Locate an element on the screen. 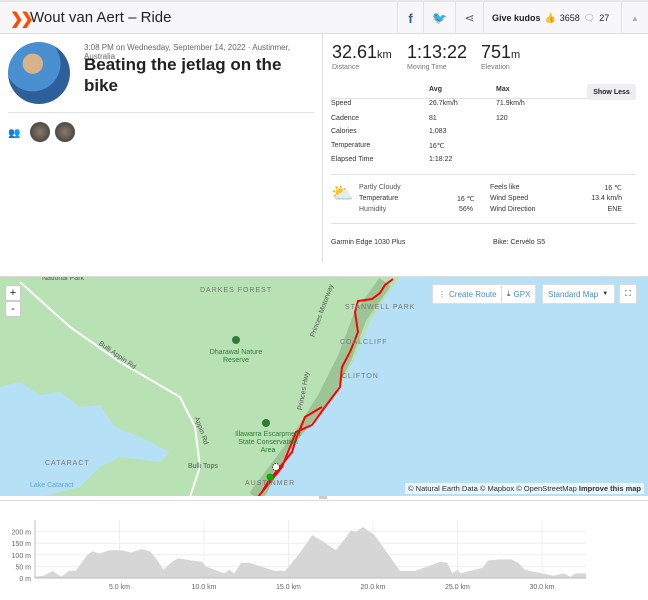  max-header: Max is located at coordinates (503, 89).